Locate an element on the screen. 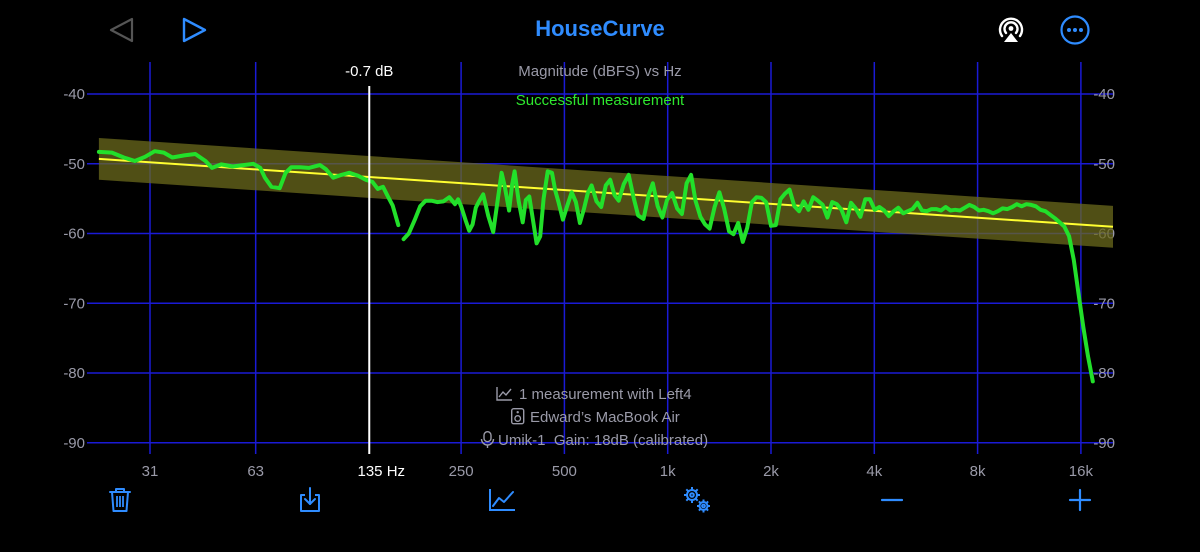 This screenshot has width=1200, height=552. back-triangle-icon is located at coordinates (121, 30).